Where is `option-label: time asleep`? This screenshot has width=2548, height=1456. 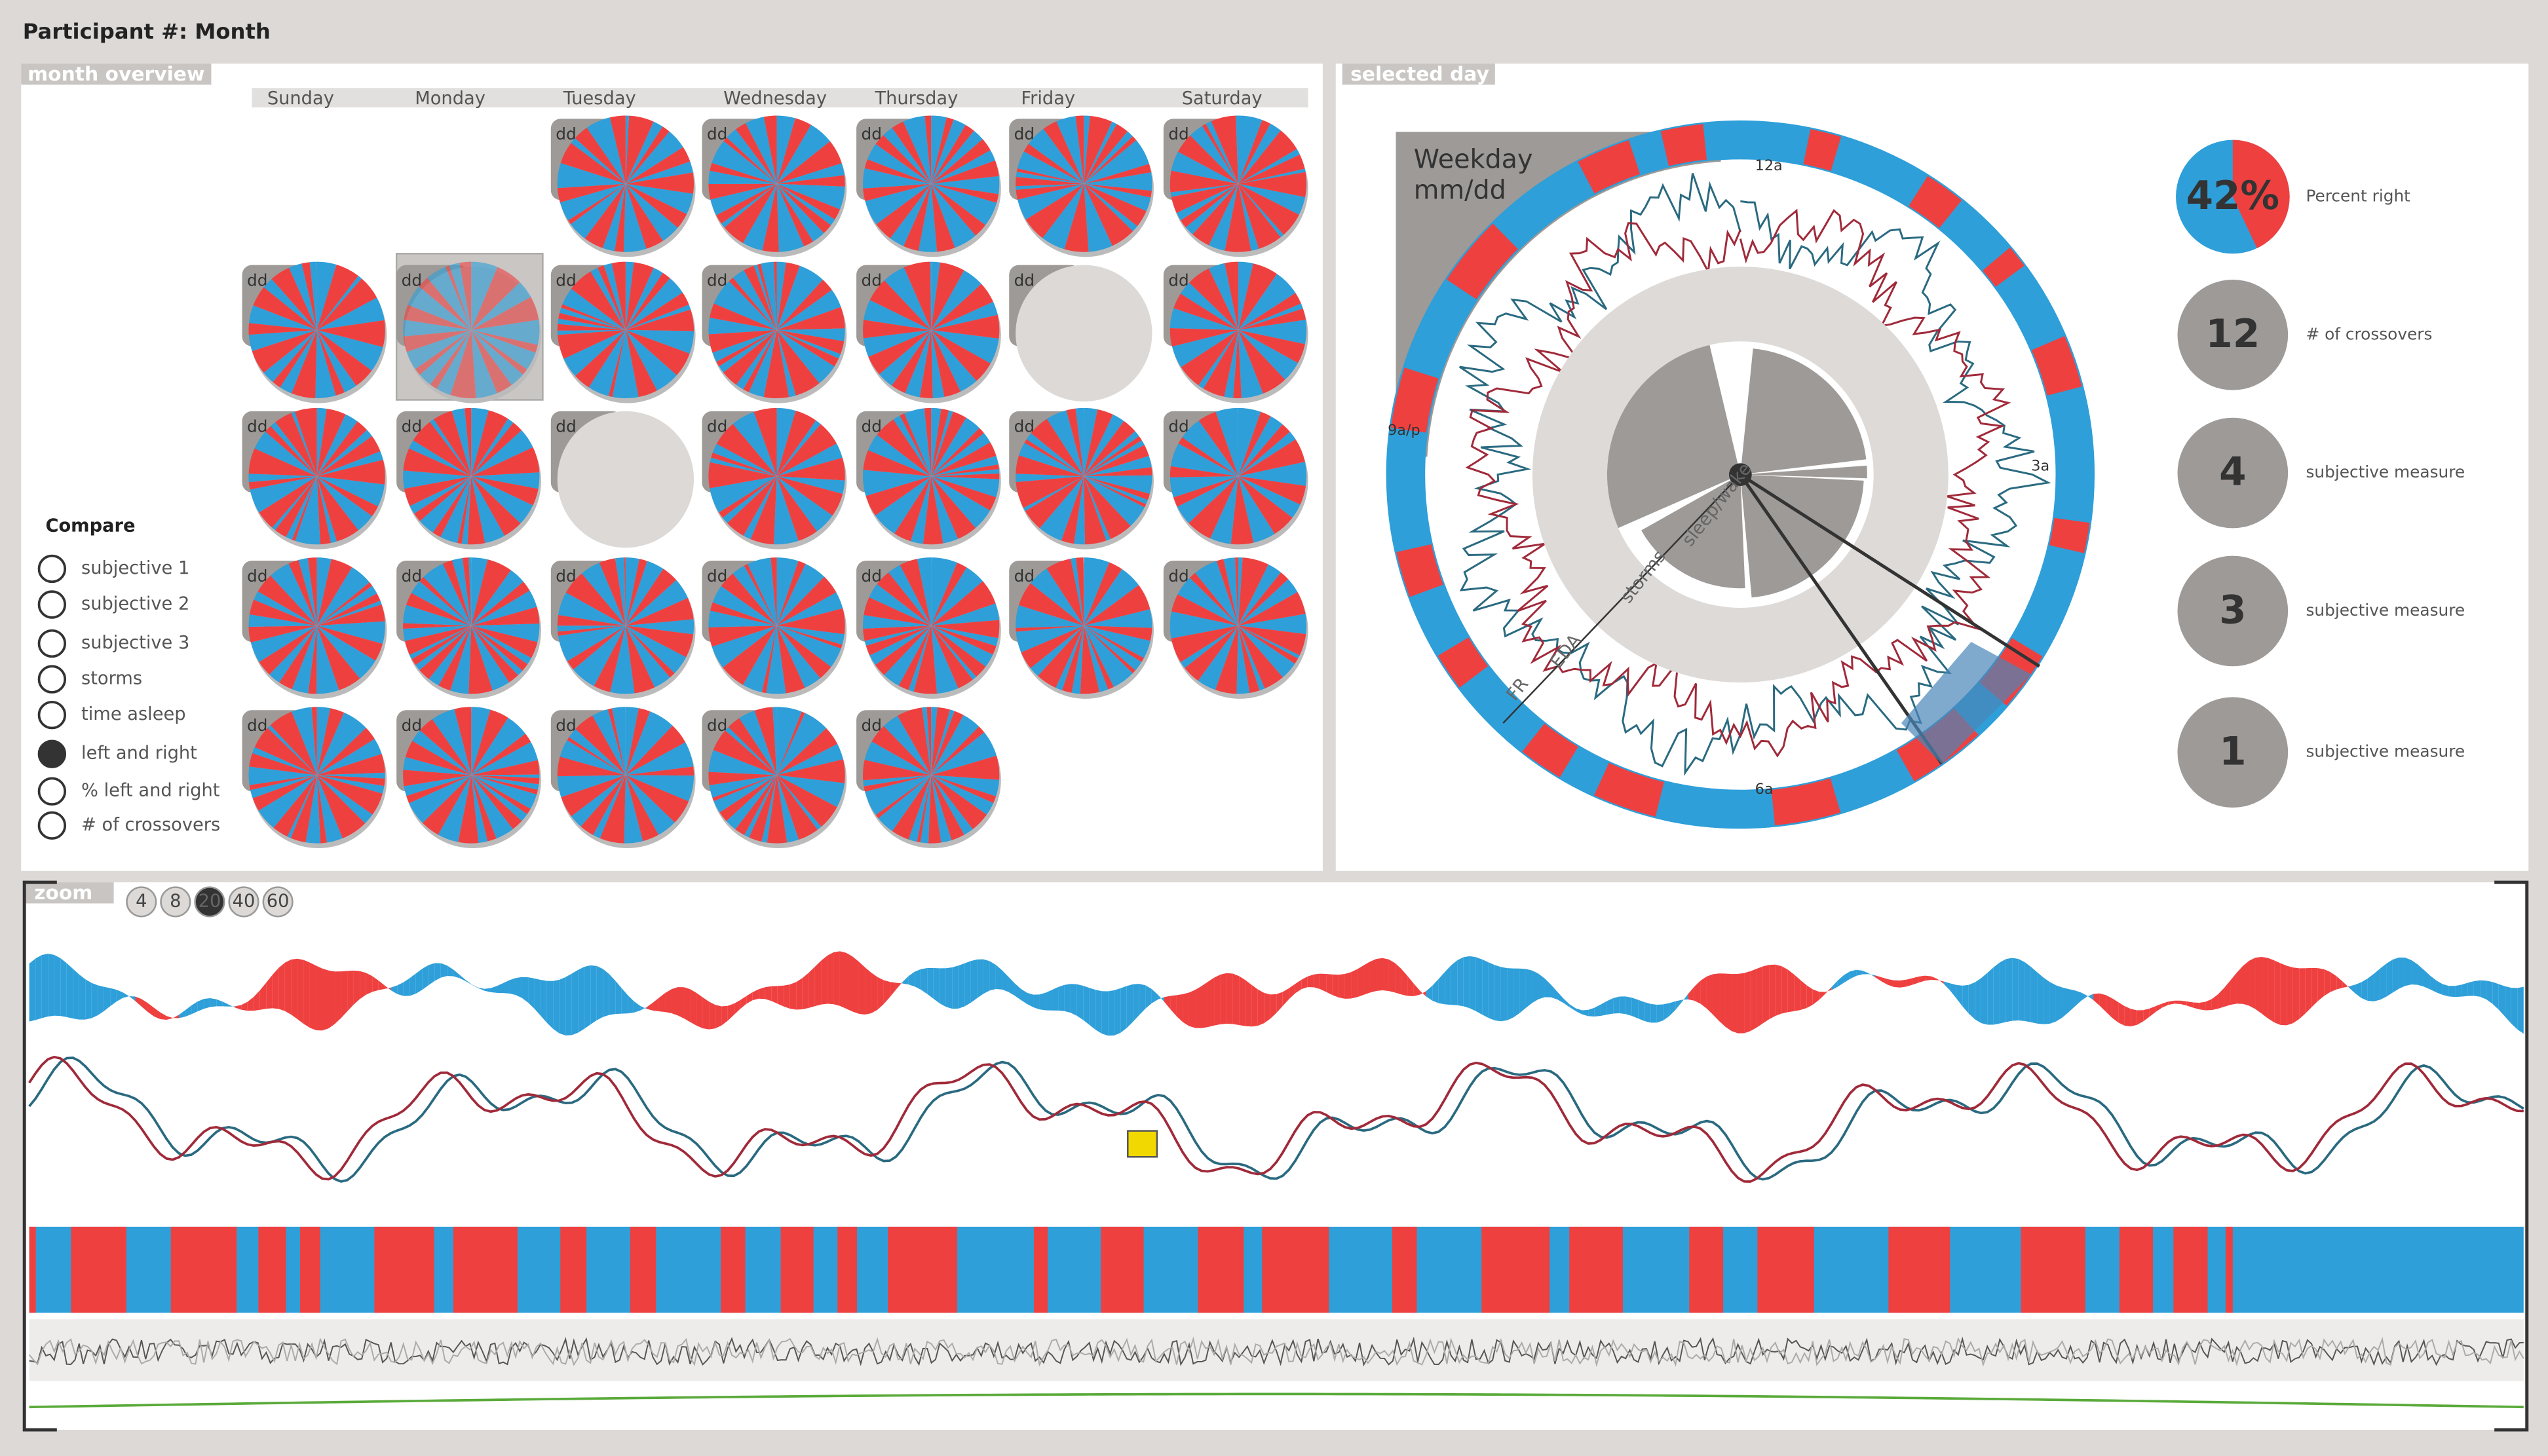 option-label: time asleep is located at coordinates (133, 714).